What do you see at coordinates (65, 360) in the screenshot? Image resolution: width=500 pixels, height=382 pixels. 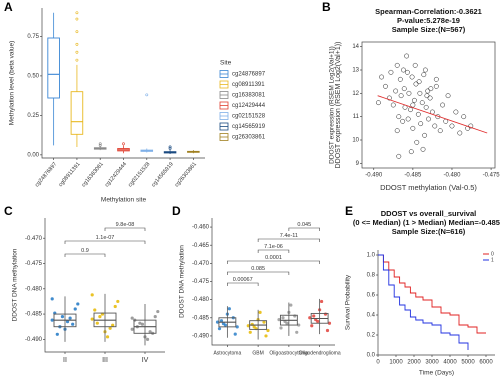 I see `x-tick-label: II` at bounding box center [65, 360].